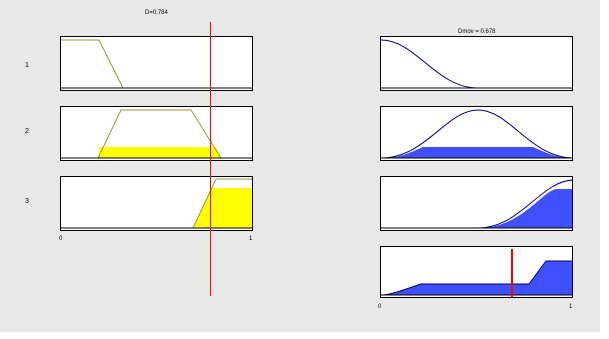  I want to click on output-rule-2-plot, so click(476, 134).